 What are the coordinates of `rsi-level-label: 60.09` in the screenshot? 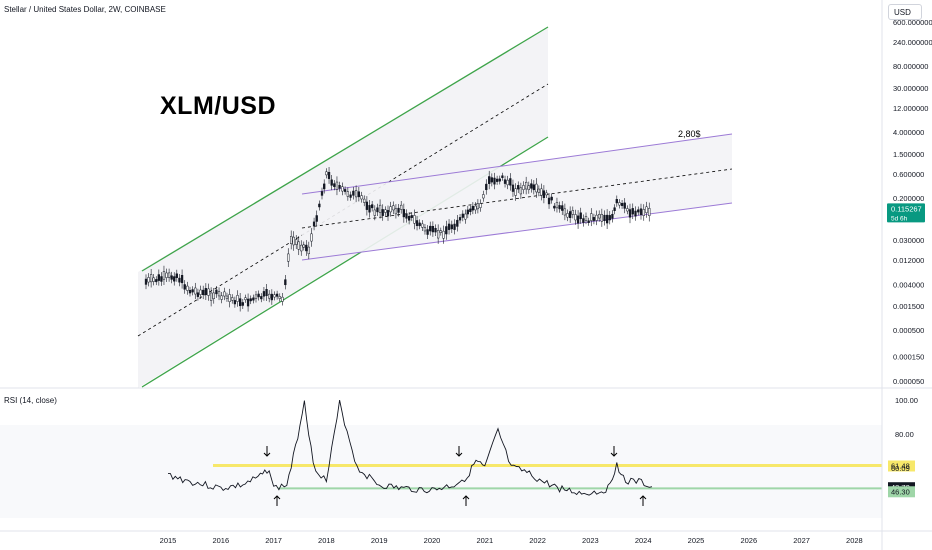 It's located at (900, 468).